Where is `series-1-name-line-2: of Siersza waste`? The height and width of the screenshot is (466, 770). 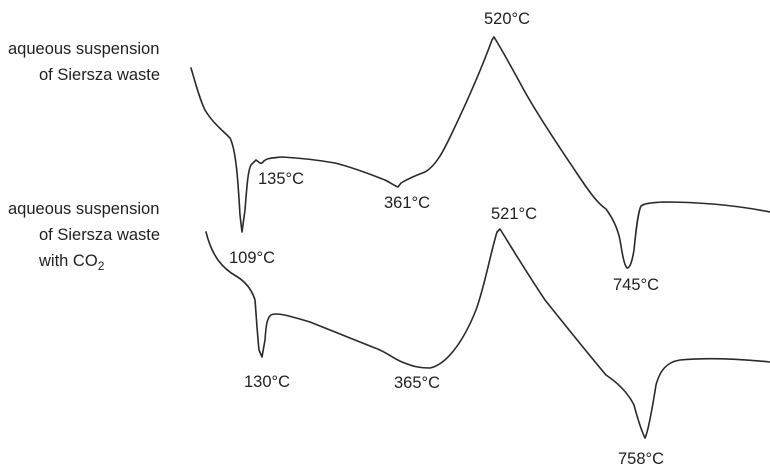
series-1-name-line-2: of Siersza waste is located at coordinates (99, 75).